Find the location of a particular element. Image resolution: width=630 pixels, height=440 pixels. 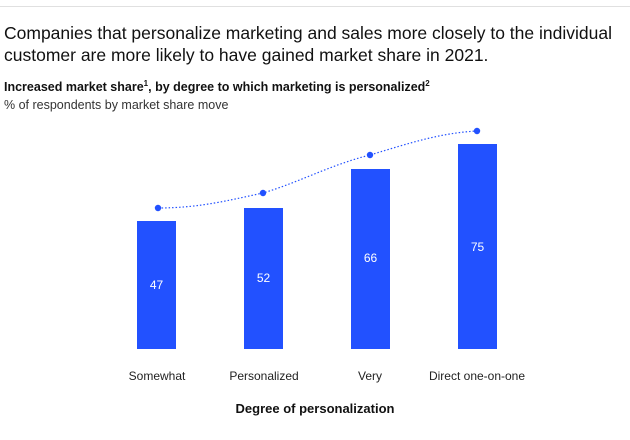

x-axis-label: Degree of personalization is located at coordinates (315, 408).